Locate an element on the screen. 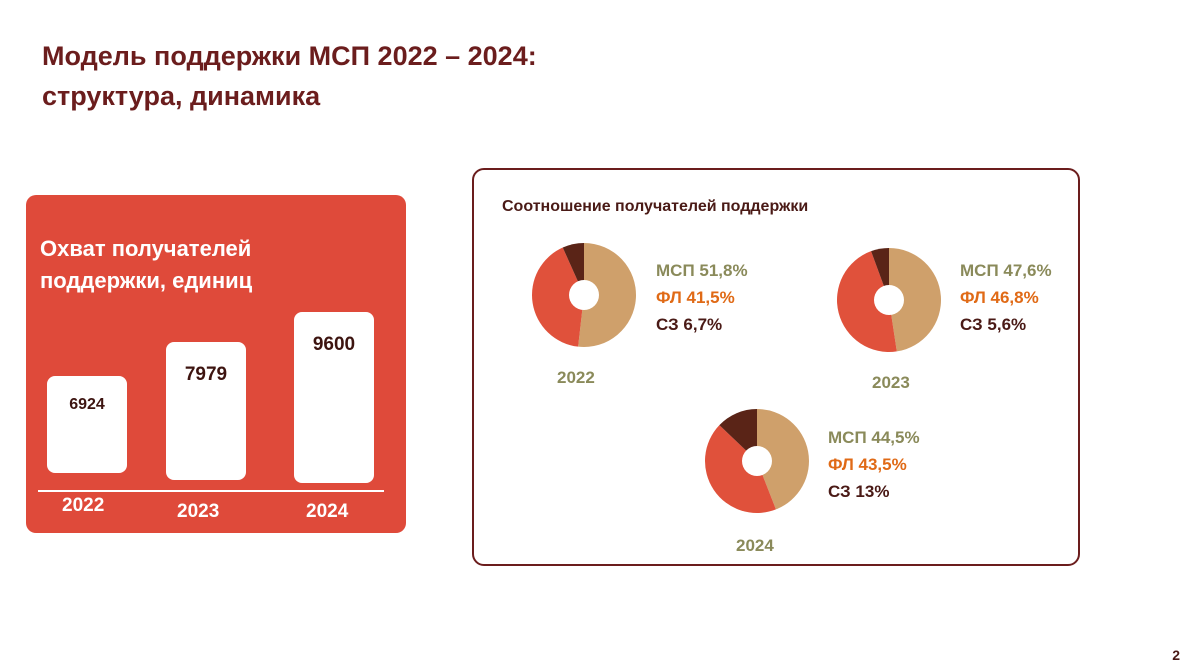  bar-2023: 7979 is located at coordinates (206, 411).